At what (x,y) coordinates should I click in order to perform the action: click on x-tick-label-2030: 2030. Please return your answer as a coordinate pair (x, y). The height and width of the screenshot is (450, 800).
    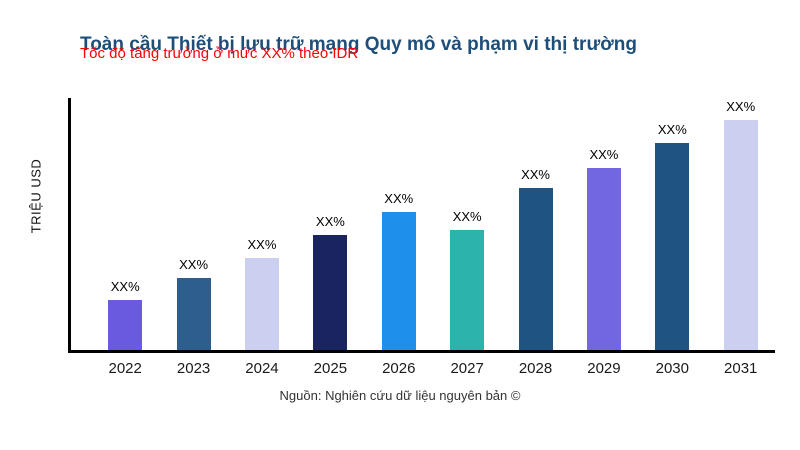
    Looking at the image, I should click on (672, 368).